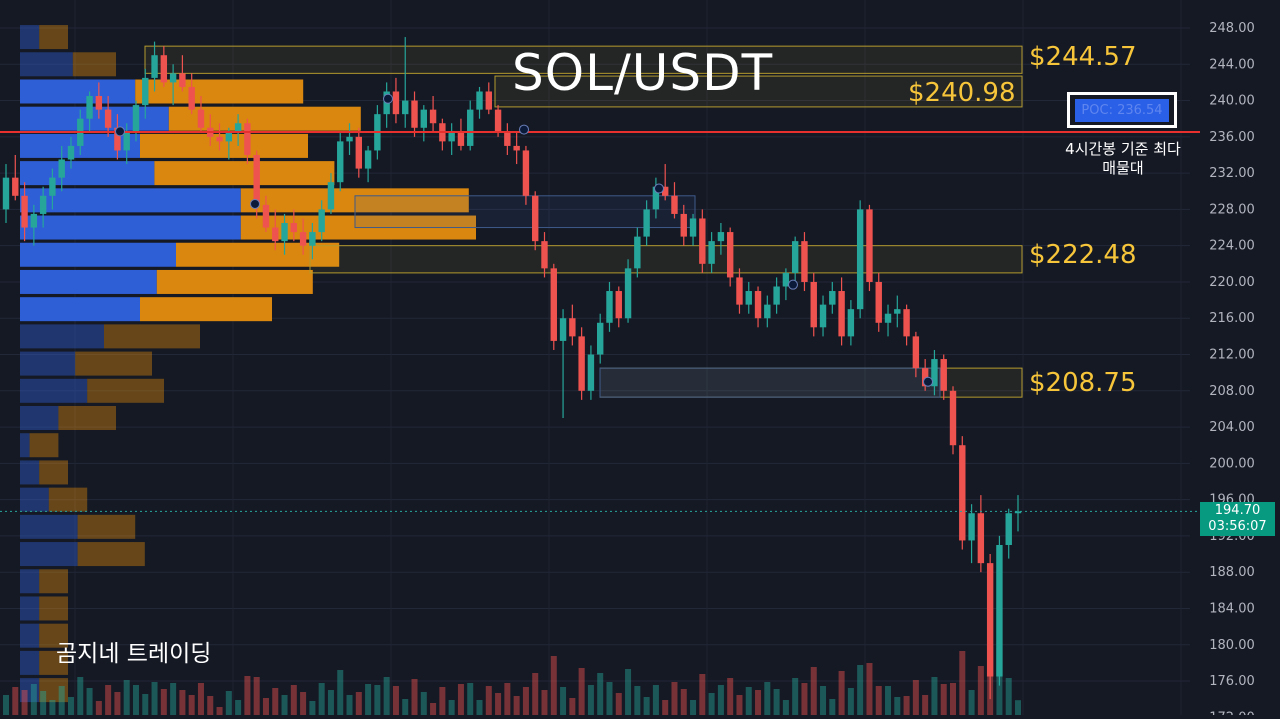 The width and height of the screenshot is (1280, 719). What do you see at coordinates (1232, 246) in the screenshot?
I see `y-tick-label: 224.00` at bounding box center [1232, 246].